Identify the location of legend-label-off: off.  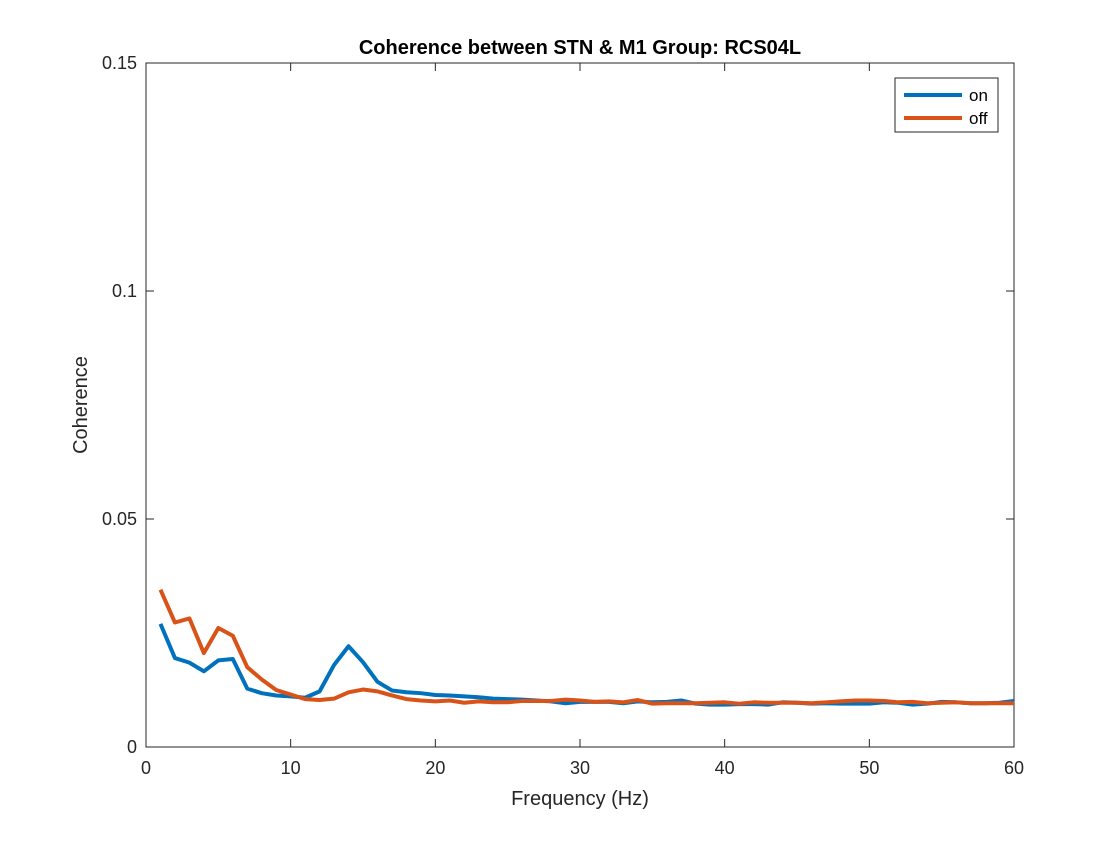
(978, 118).